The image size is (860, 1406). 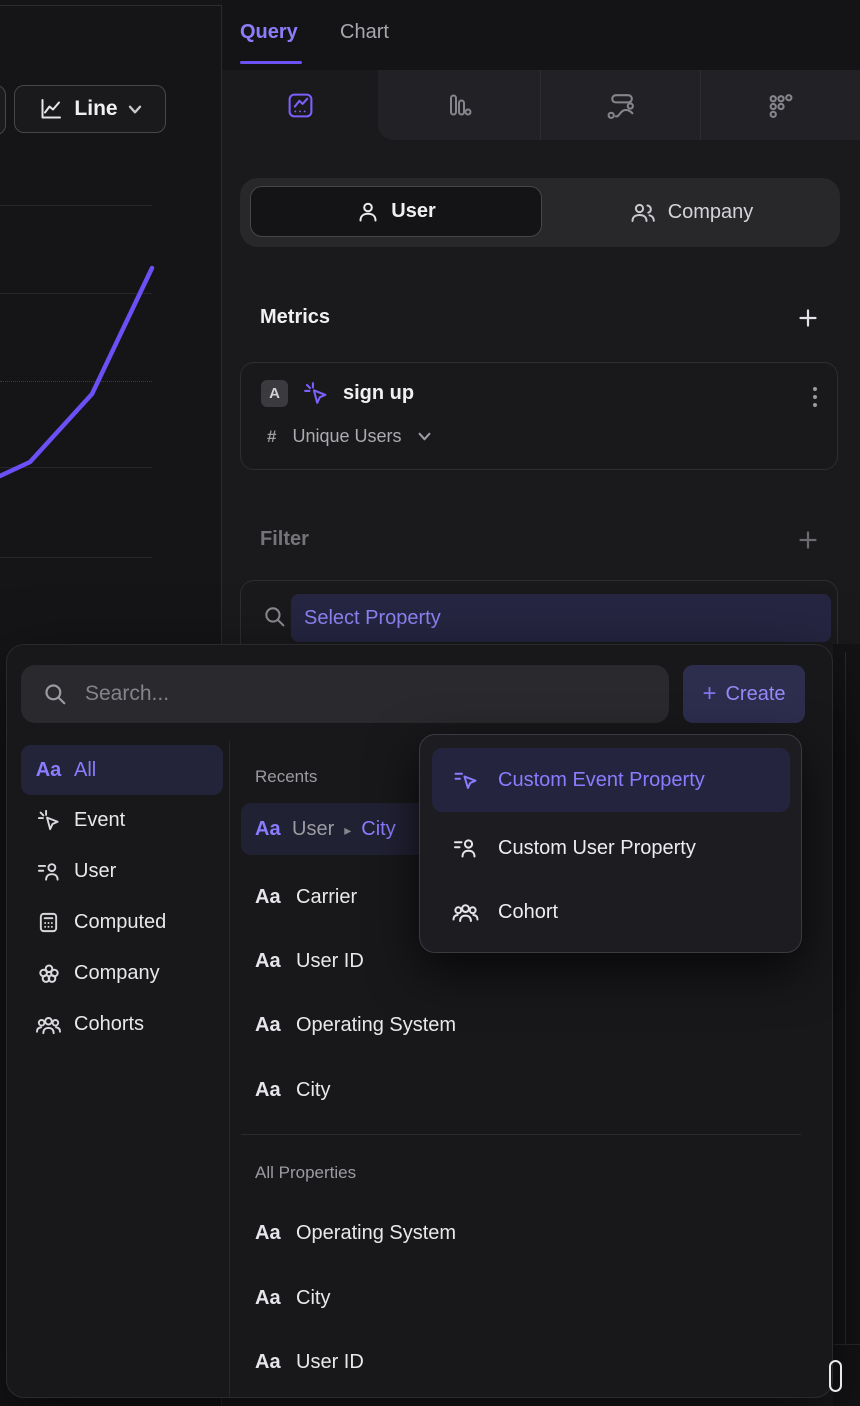 What do you see at coordinates (561, 618) in the screenshot?
I see `select-property-field: Select Property` at bounding box center [561, 618].